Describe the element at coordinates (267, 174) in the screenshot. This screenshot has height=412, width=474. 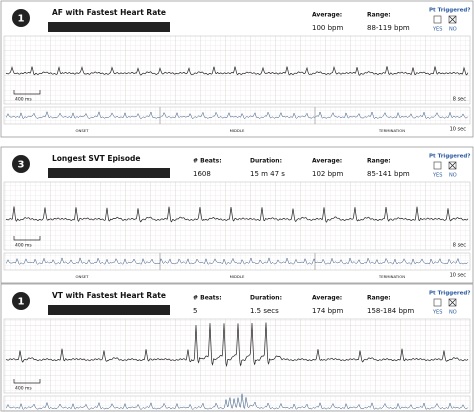
I see `stat-value: 15 m 47 s` at that location.